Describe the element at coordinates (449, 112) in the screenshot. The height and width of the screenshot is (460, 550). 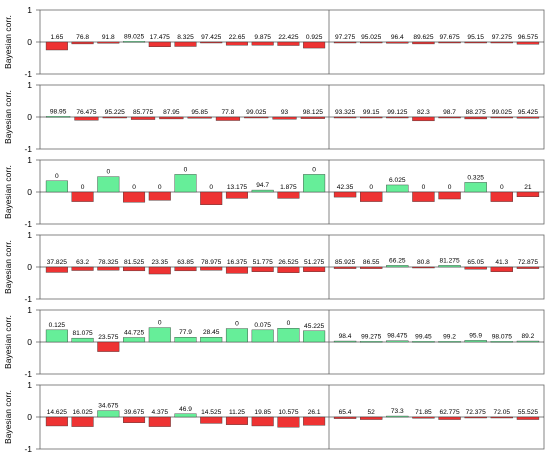
I see `panel-2-group-2-bar-5-label: 98.7` at that location.